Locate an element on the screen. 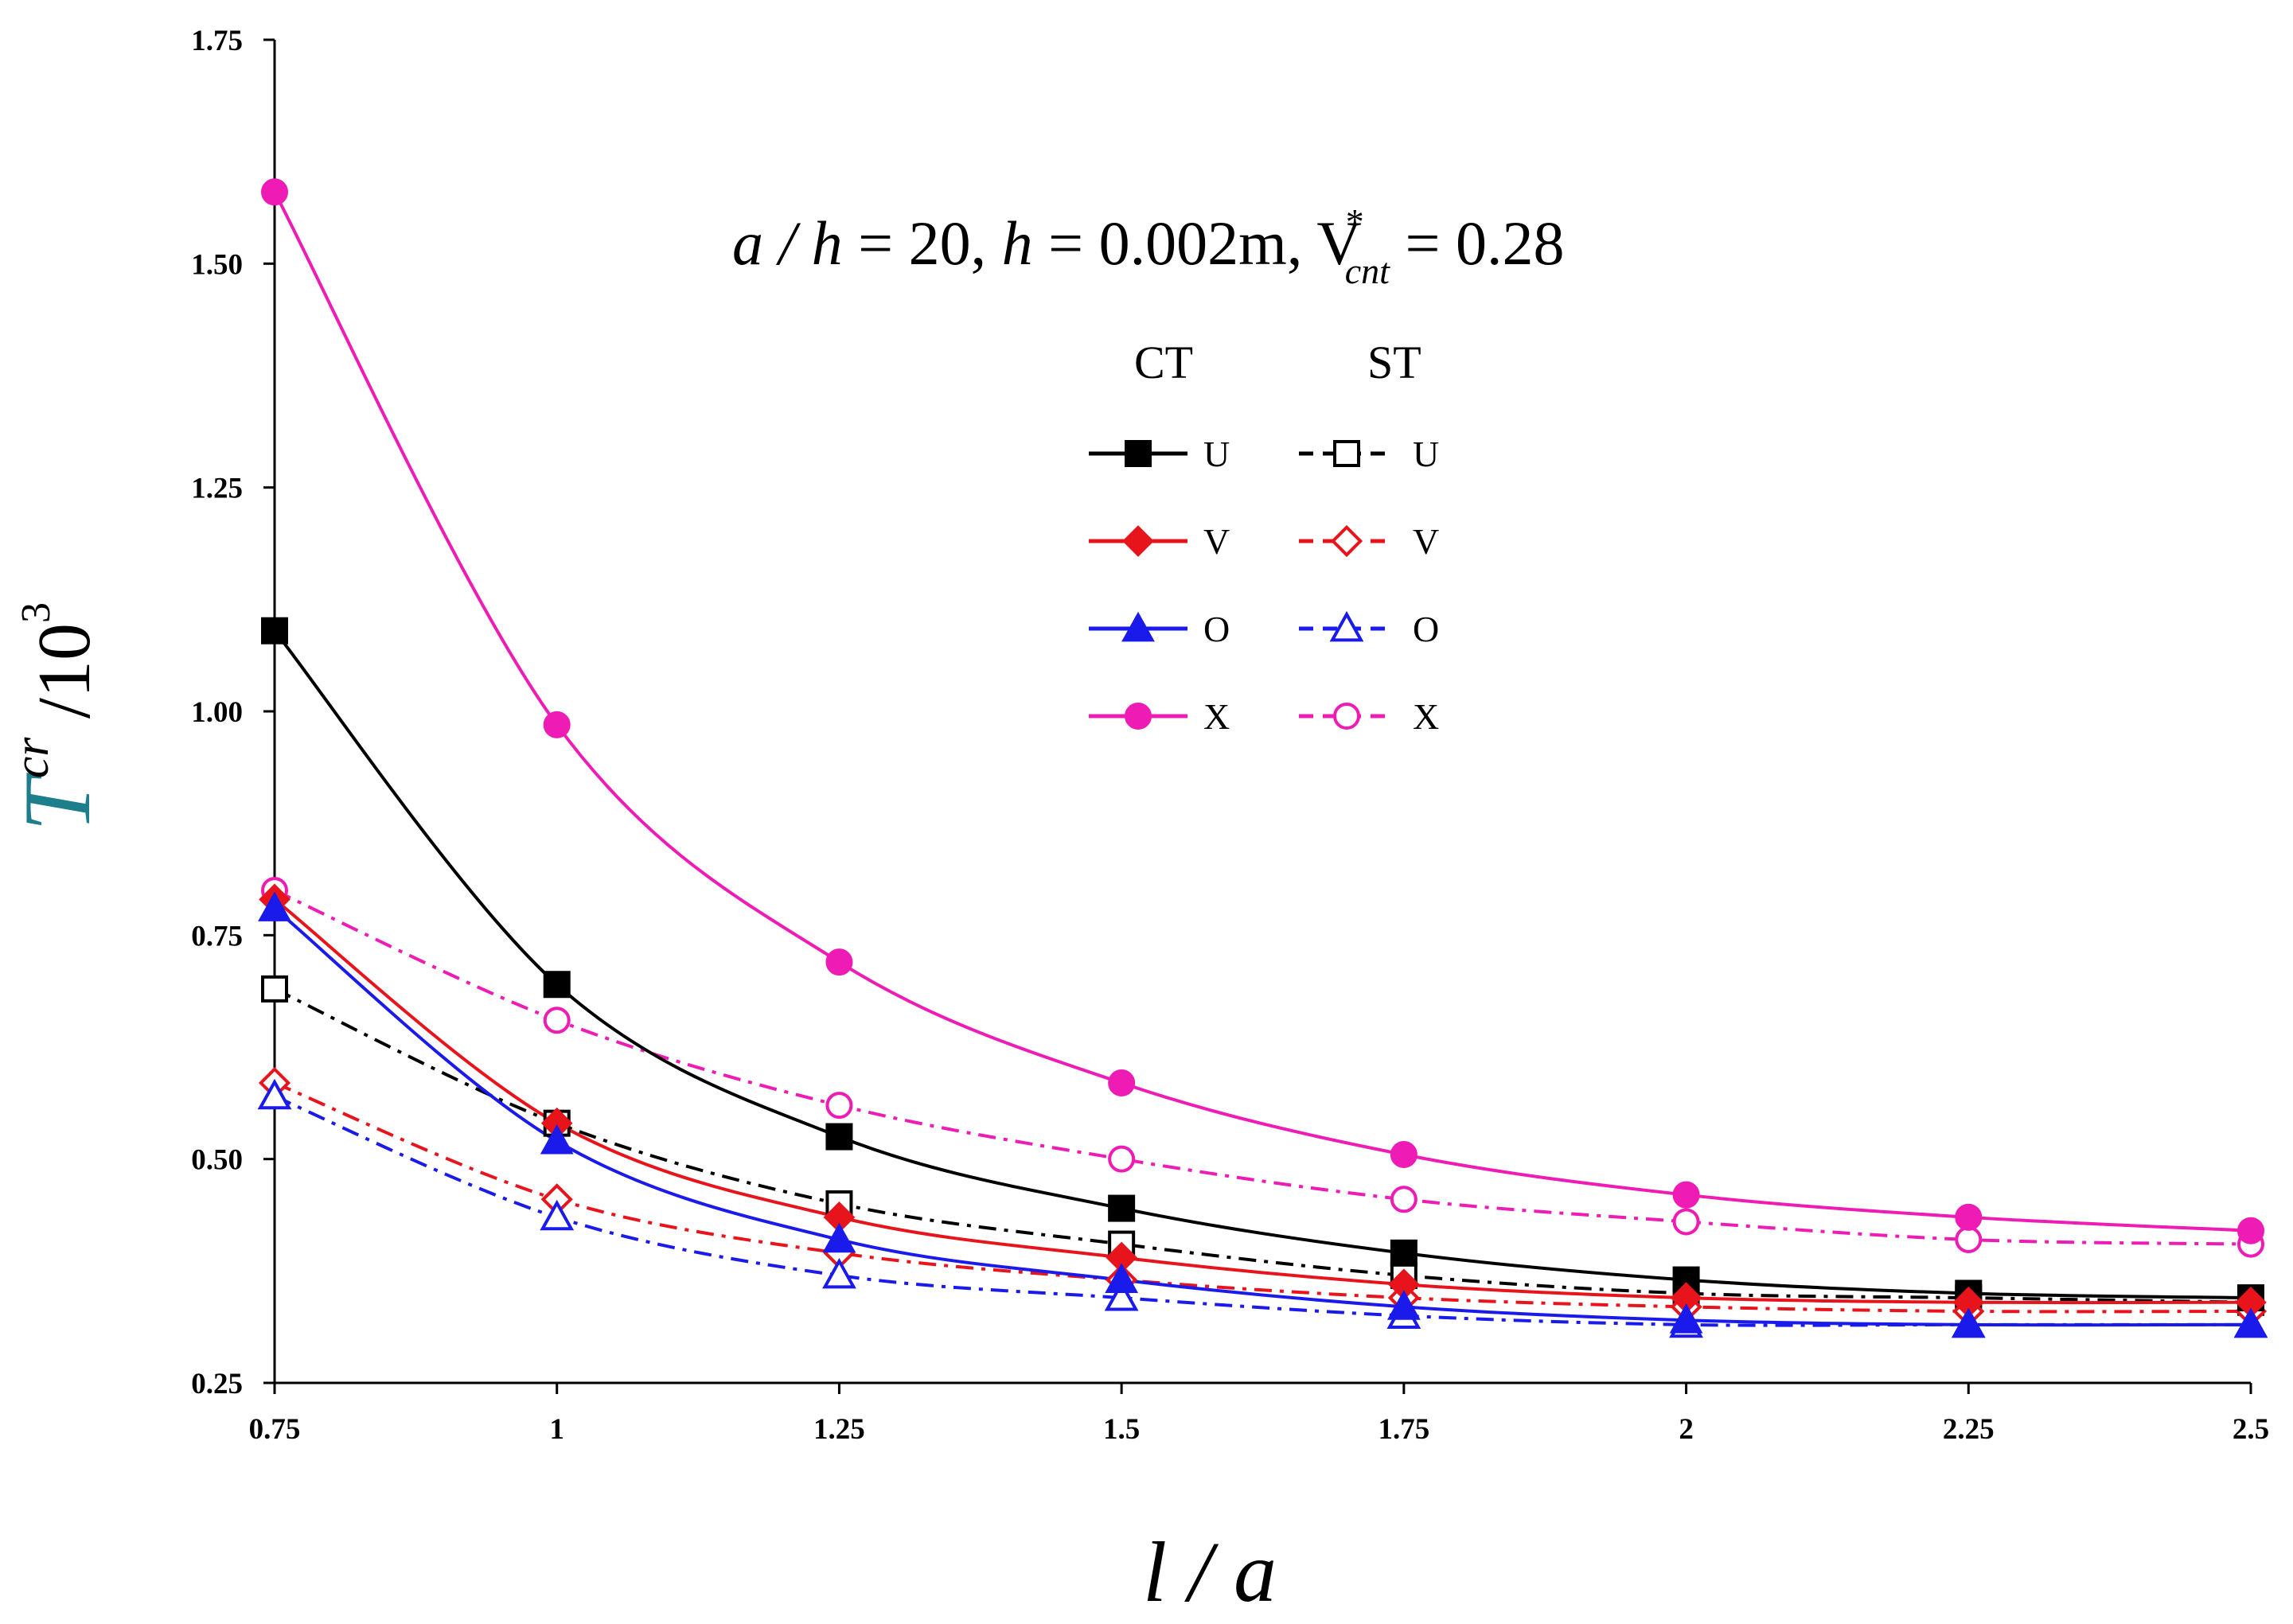 The height and width of the screenshot is (1624, 2293). x-tick-label: 2.5 is located at coordinates (2251, 1429).